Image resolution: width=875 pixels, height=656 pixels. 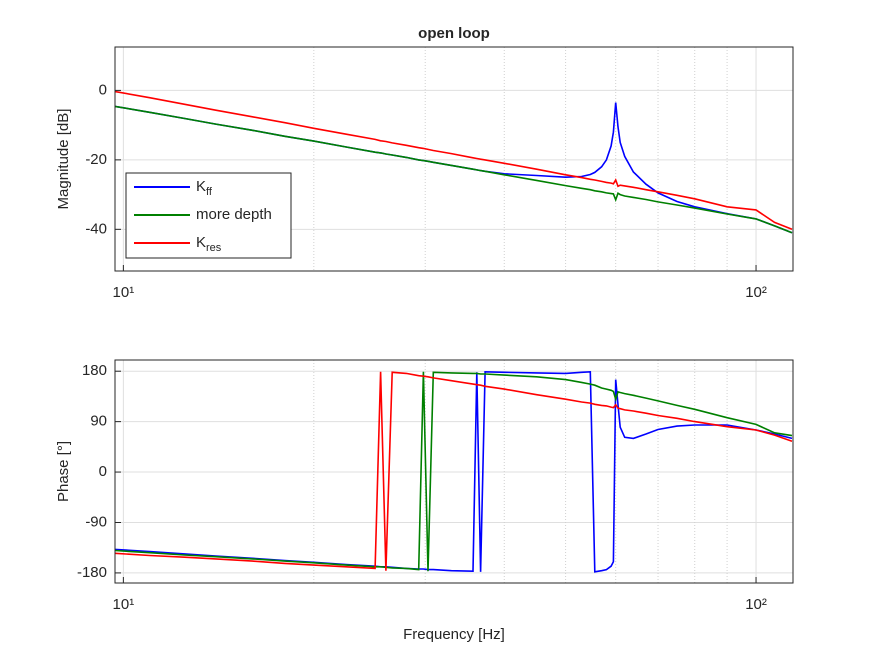 What do you see at coordinates (98, 421) in the screenshot?
I see `y-tick-label: 90` at bounding box center [98, 421].